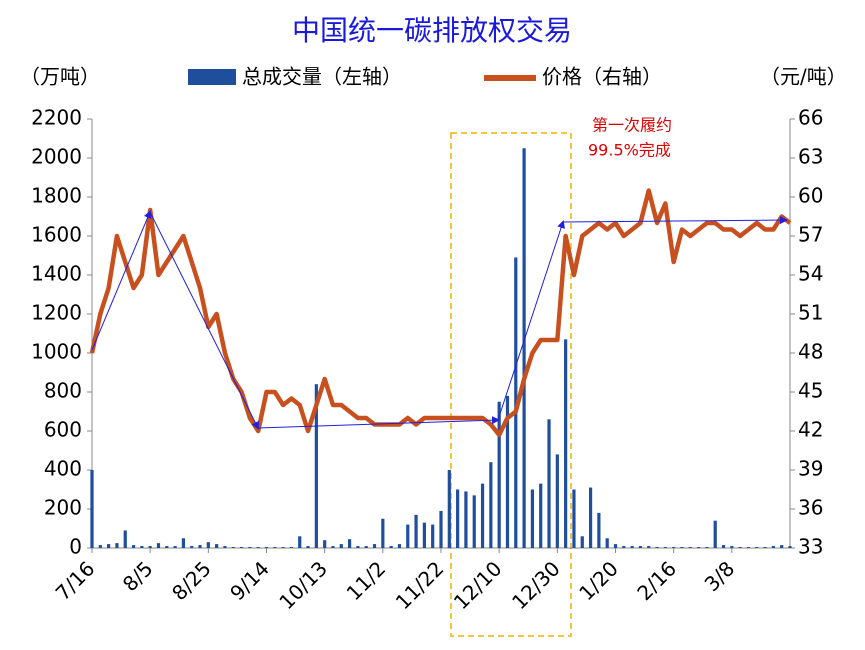  Describe the element at coordinates (191, 580) in the screenshot. I see `x-tick-label: 8/25` at that location.